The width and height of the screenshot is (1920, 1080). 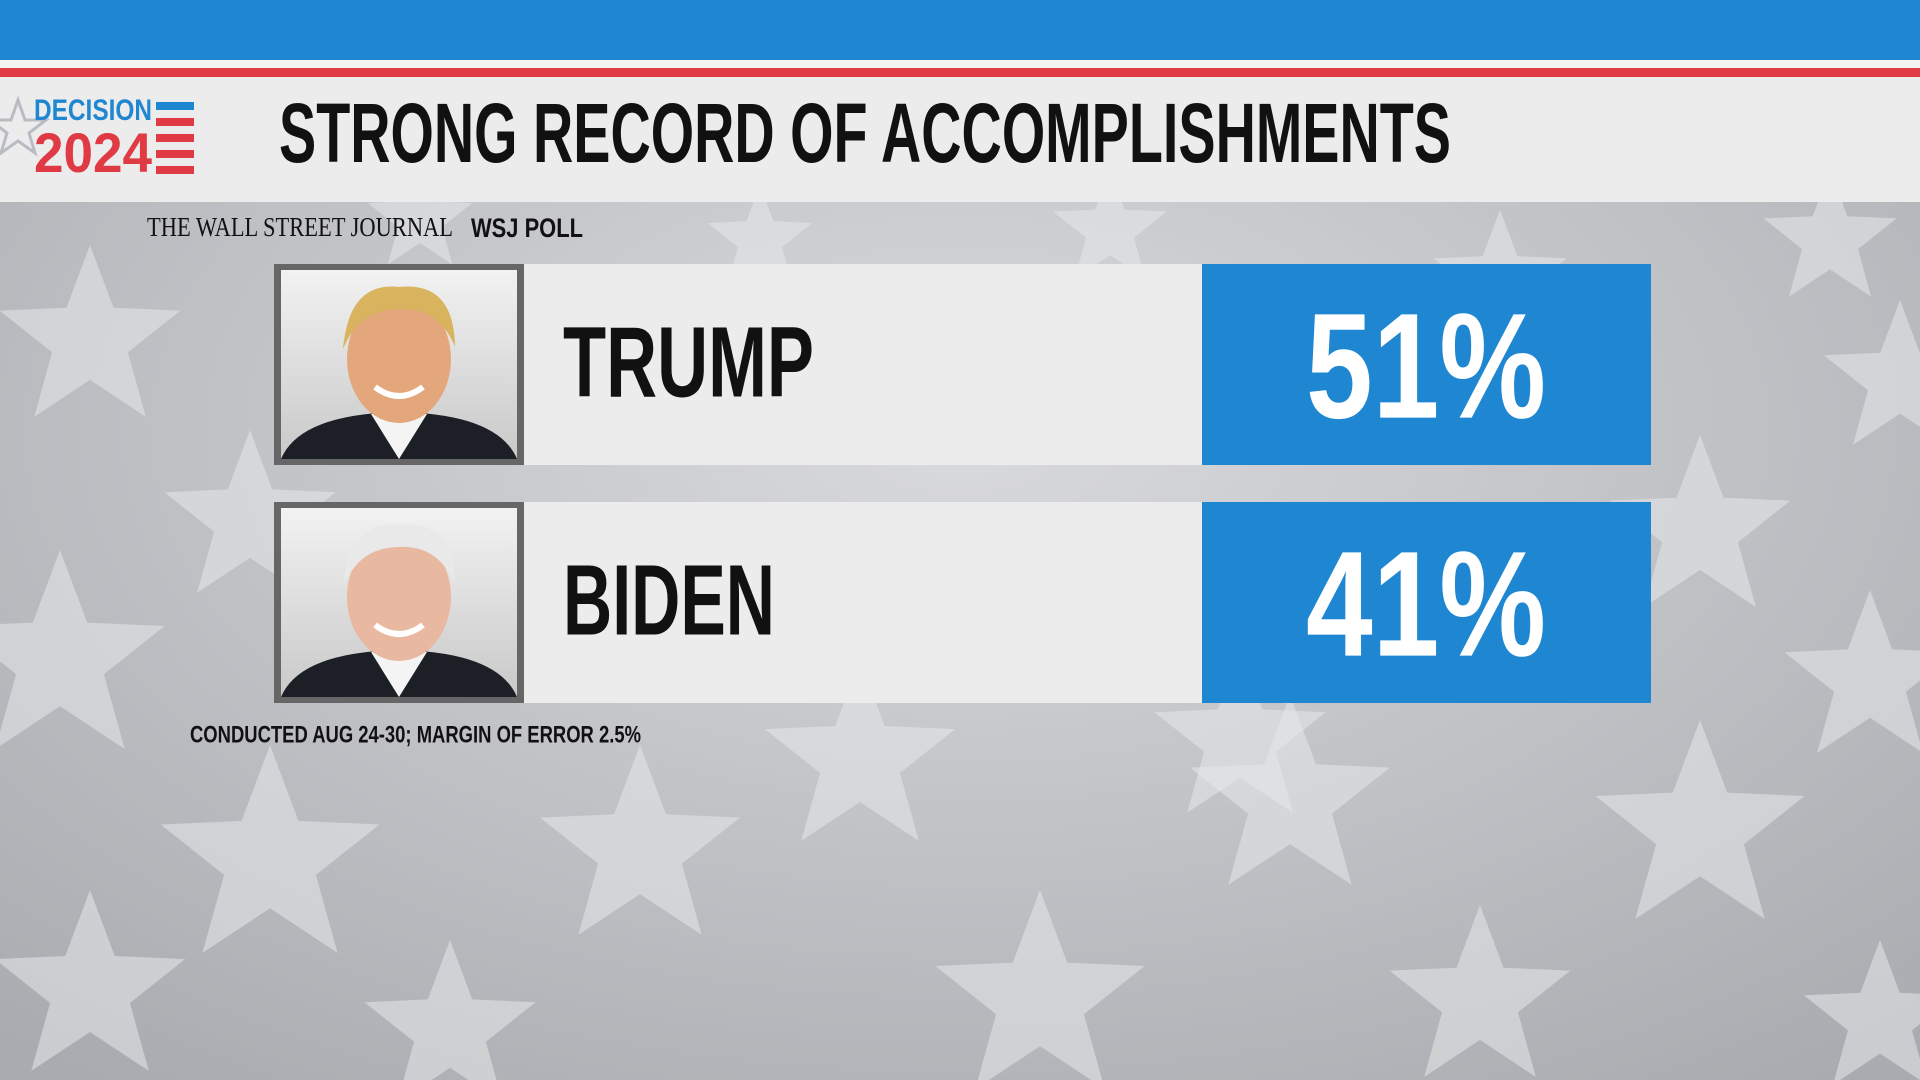 I want to click on result-row: BIDEN 41%, so click(x=962, y=602).